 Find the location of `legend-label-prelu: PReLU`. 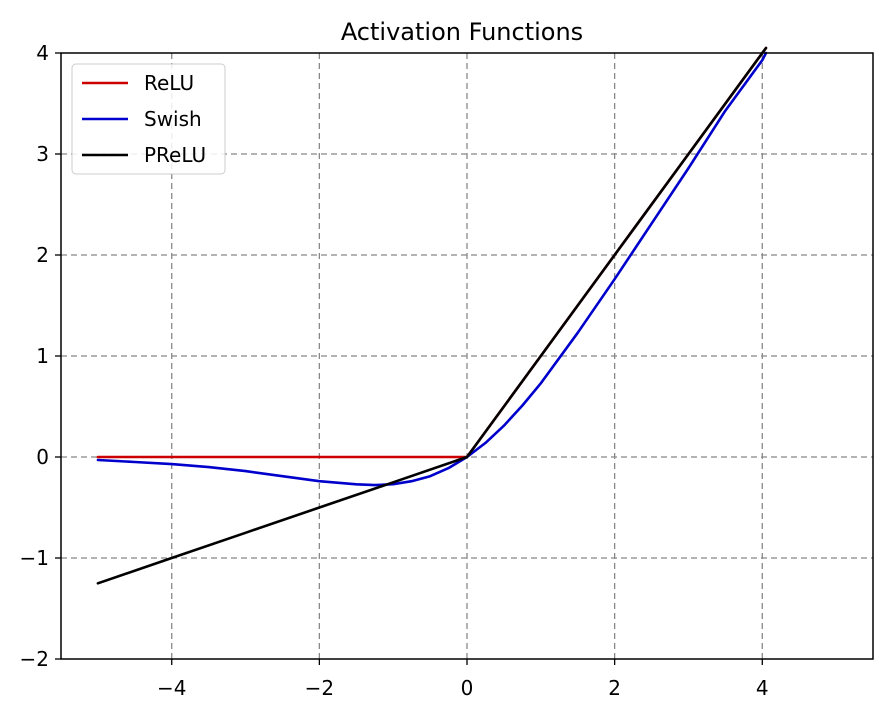

legend-label-prelu: PReLU is located at coordinates (175, 155).